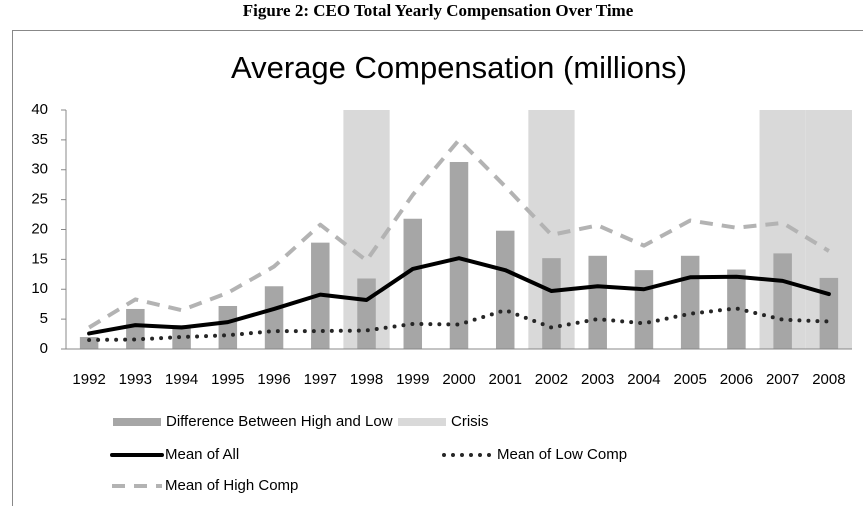  What do you see at coordinates (44, 348) in the screenshot?
I see `y-tick-label: 0` at bounding box center [44, 348].